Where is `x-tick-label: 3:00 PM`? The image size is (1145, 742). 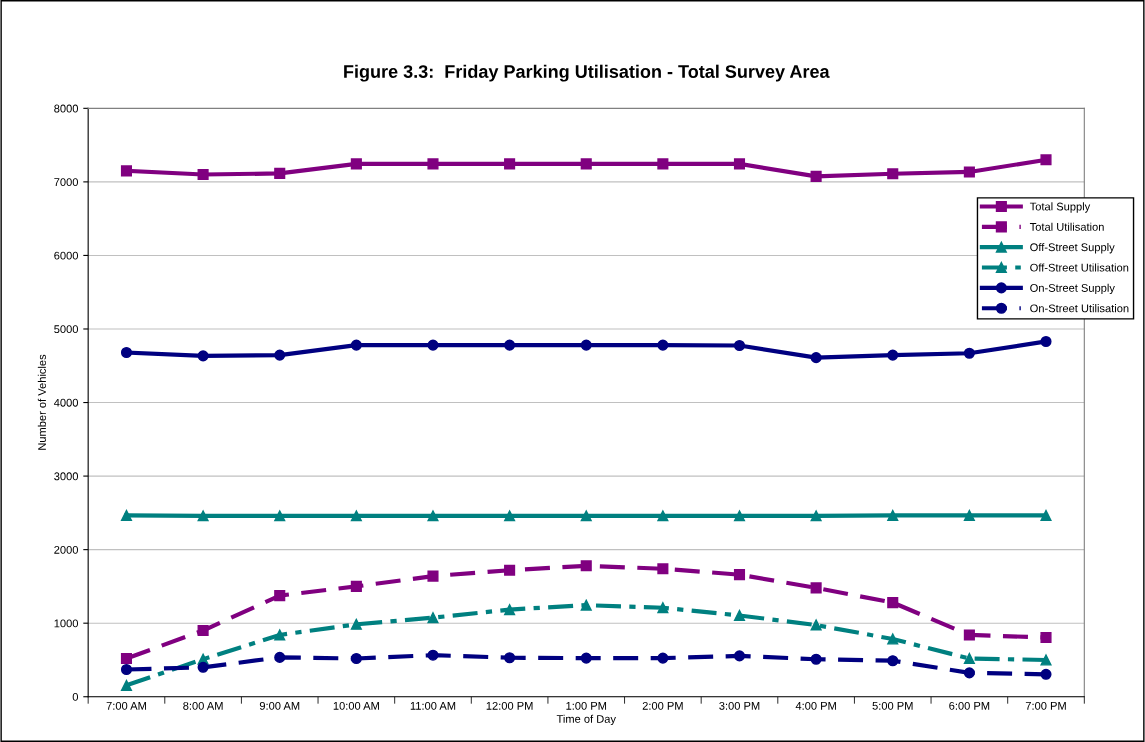 x-tick-label: 3:00 PM is located at coordinates (739, 705).